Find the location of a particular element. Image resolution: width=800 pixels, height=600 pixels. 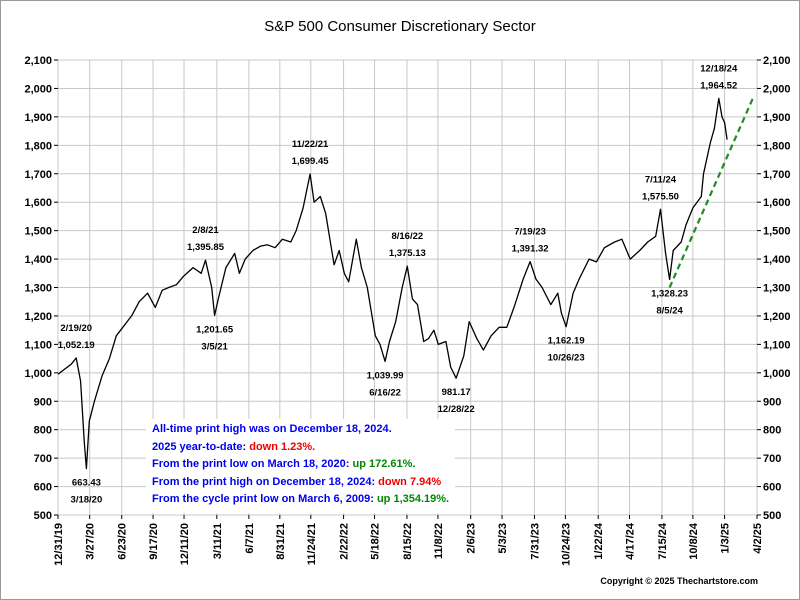

x-tick-label: 5/18/22 is located at coordinates (376, 541).